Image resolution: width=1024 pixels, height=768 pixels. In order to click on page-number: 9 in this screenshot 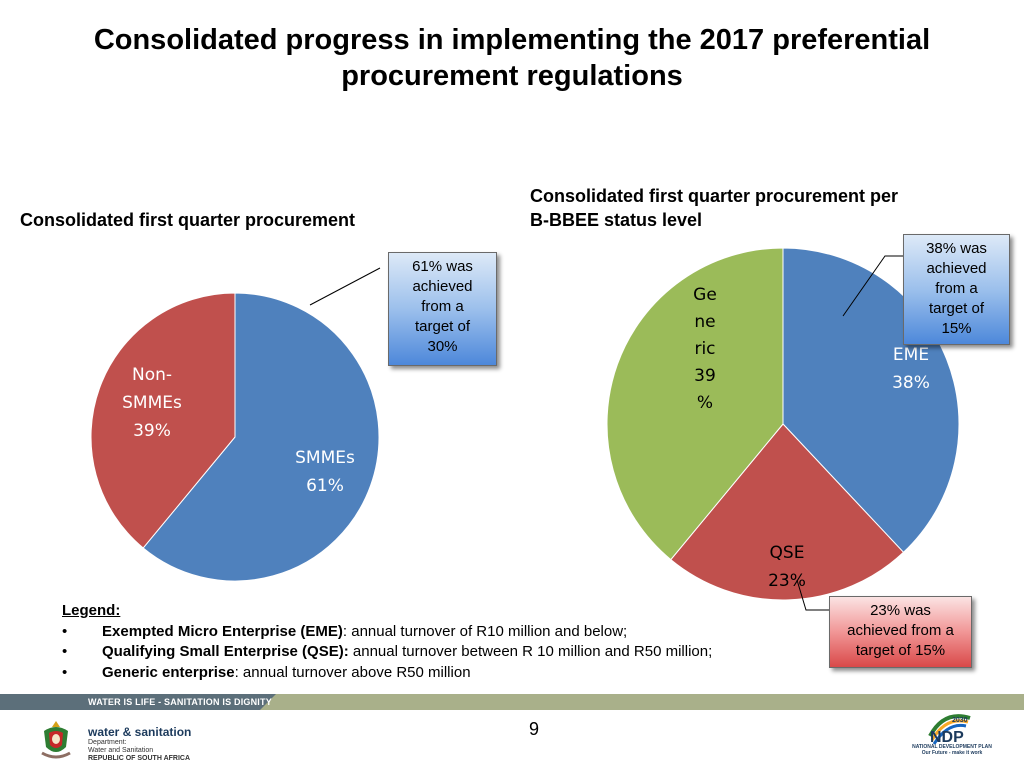, I will do `click(534, 729)`.